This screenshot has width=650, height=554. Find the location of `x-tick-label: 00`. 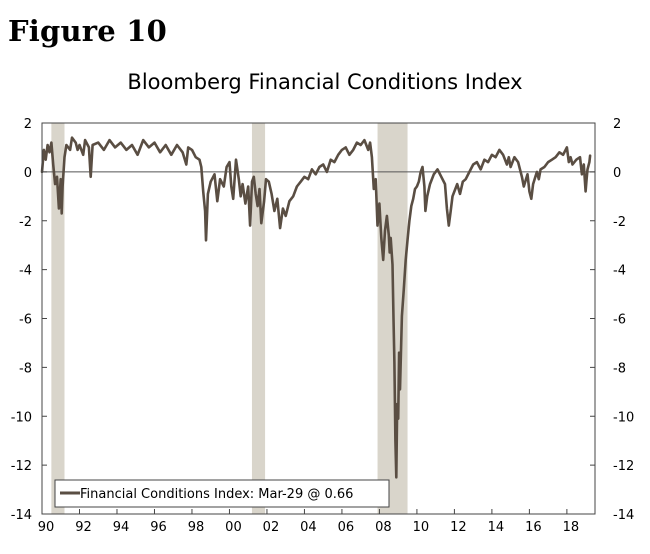

x-tick-label: 00 is located at coordinates (233, 527).